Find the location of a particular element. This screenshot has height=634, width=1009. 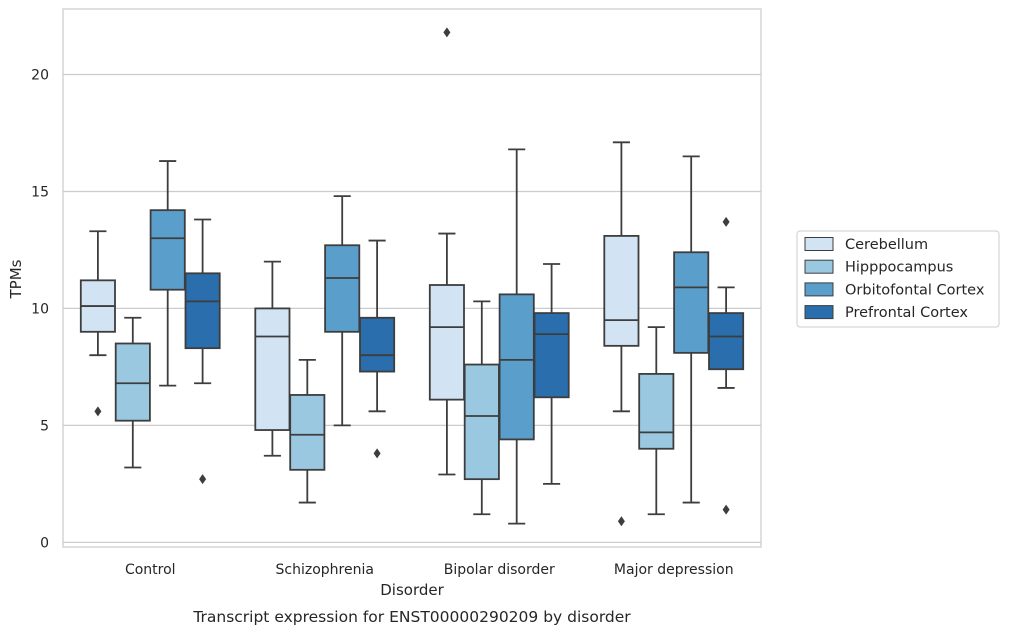

x-tick-label-2: Bipolar disorder is located at coordinates (499, 570).